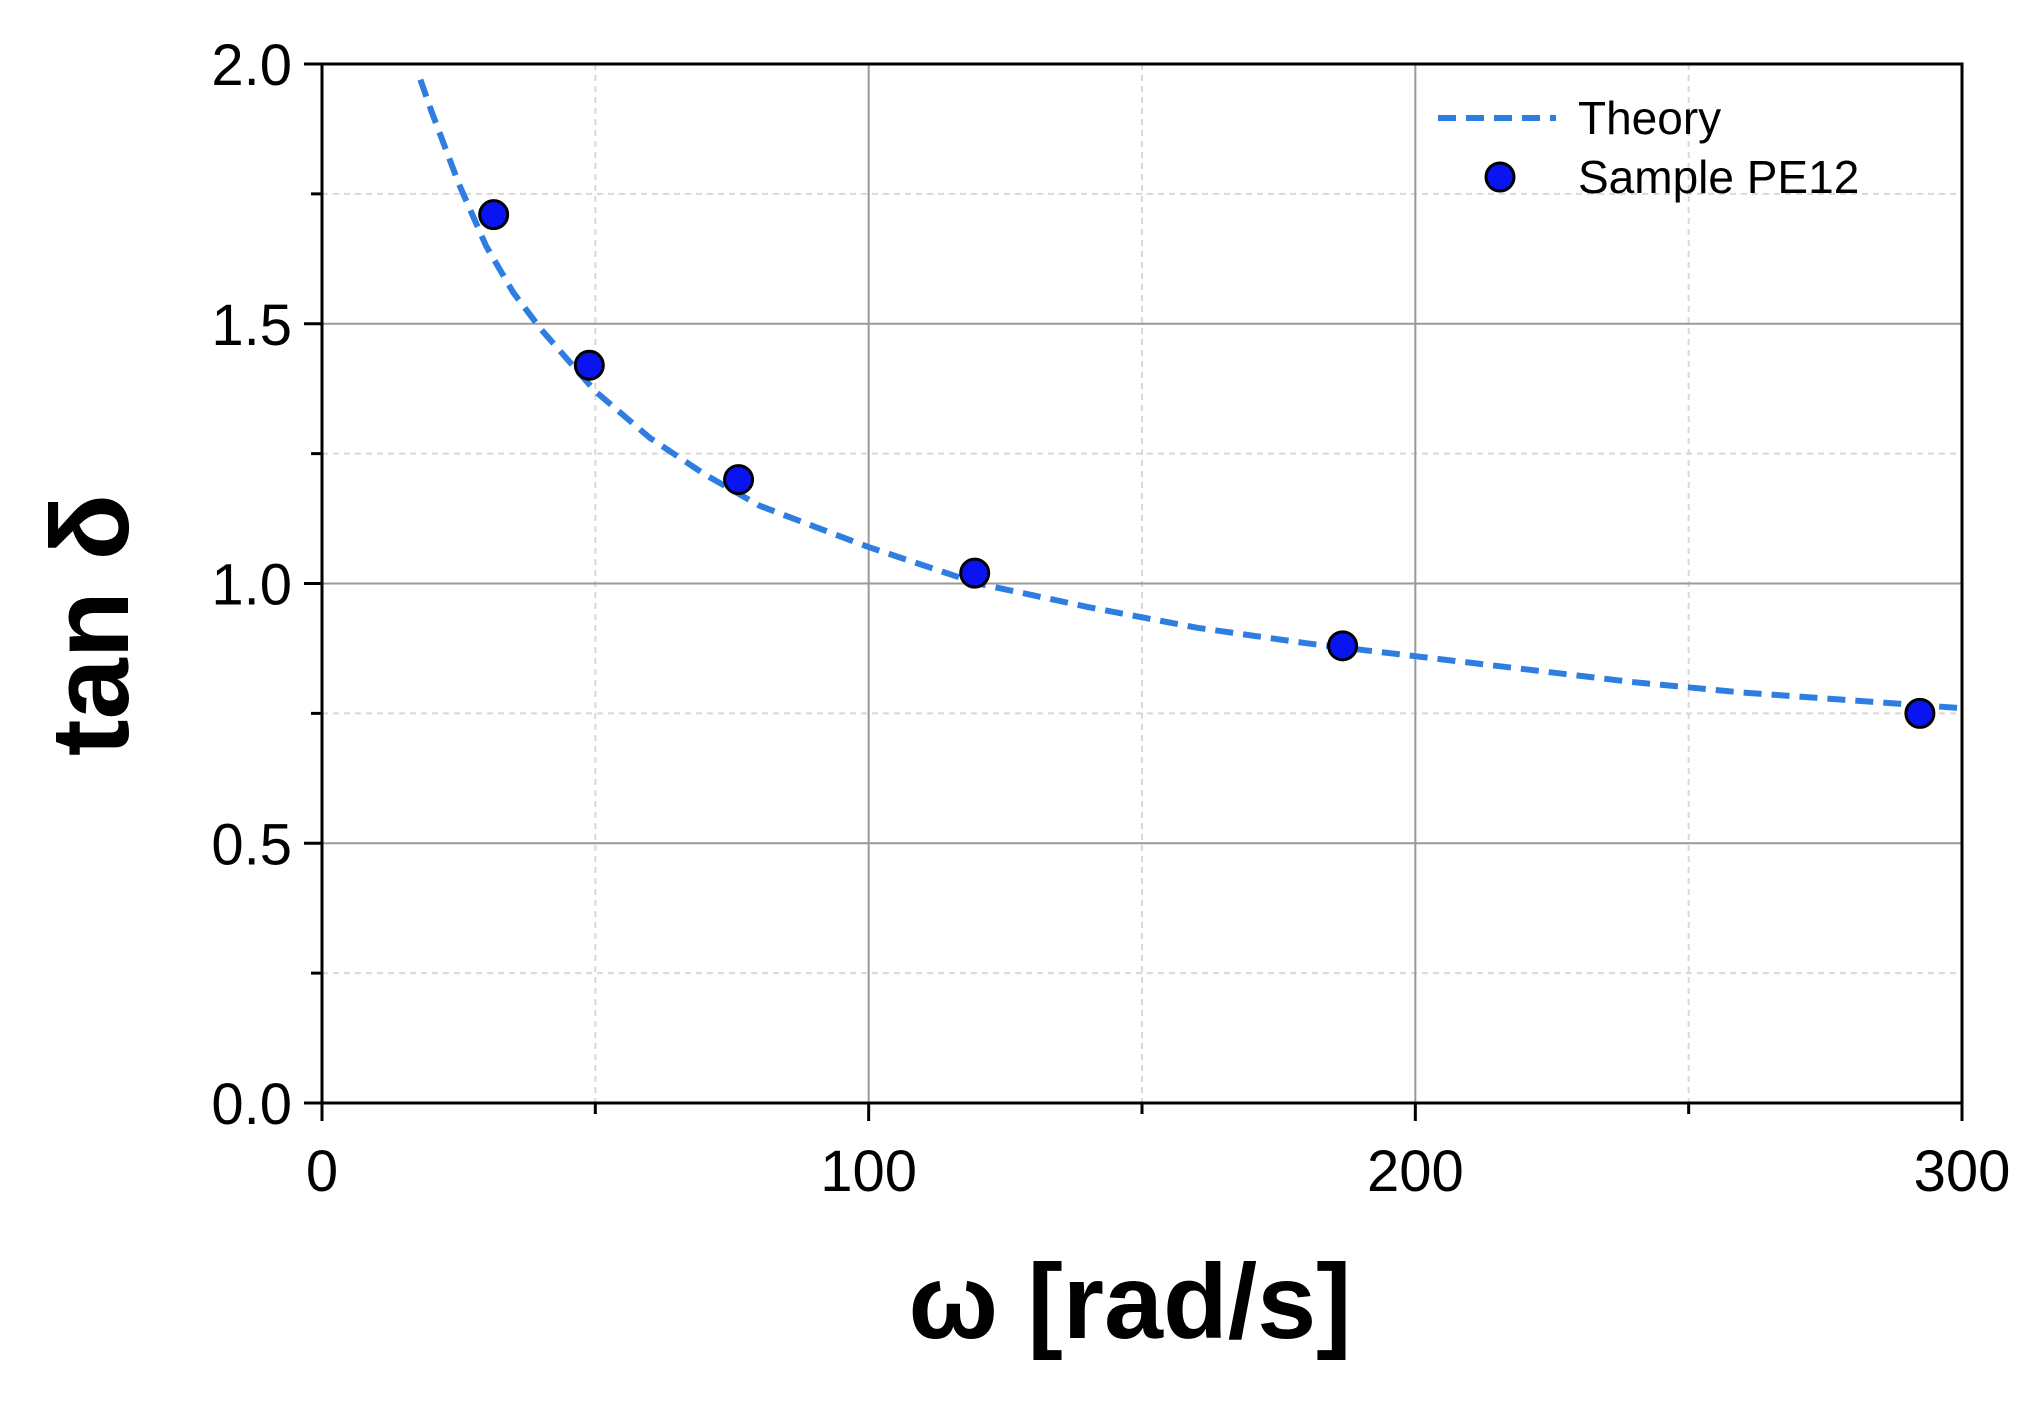  I want to click on legend-theory-label: Theory, so click(1649, 118).